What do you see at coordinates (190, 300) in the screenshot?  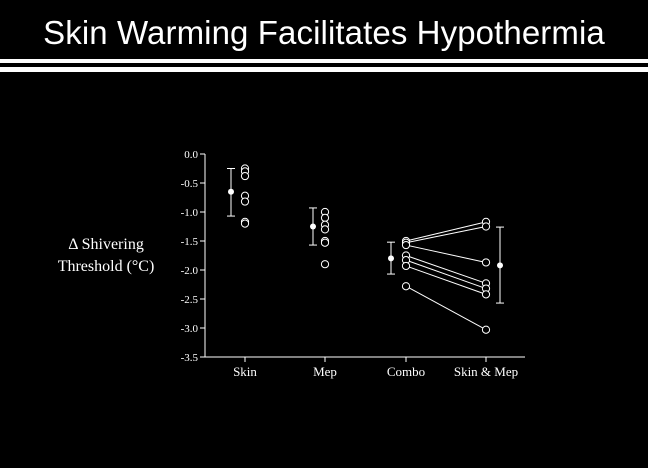 I see `y-tick-label: -2.5` at bounding box center [190, 300].